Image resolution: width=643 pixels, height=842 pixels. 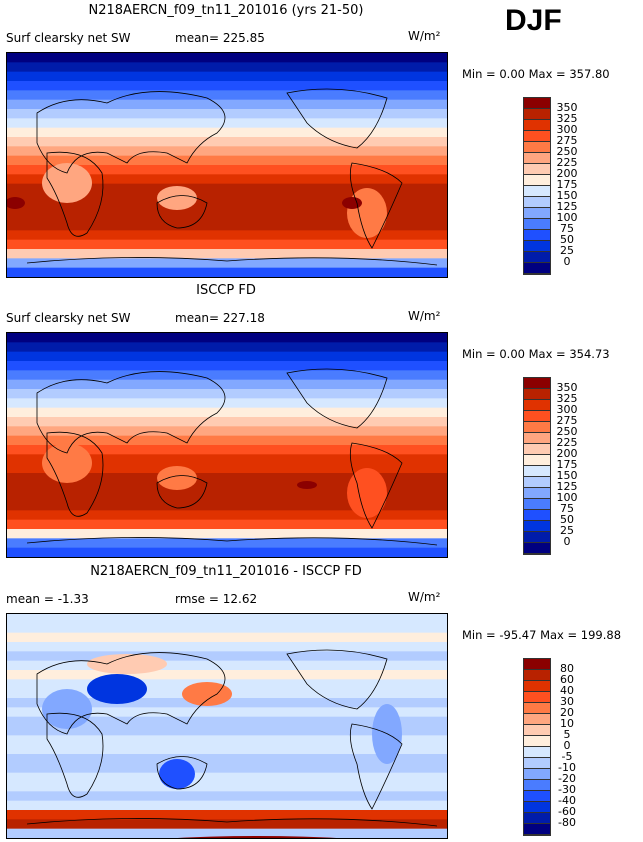 I want to click on colorbar-tick-label: -60, so click(x=567, y=811).